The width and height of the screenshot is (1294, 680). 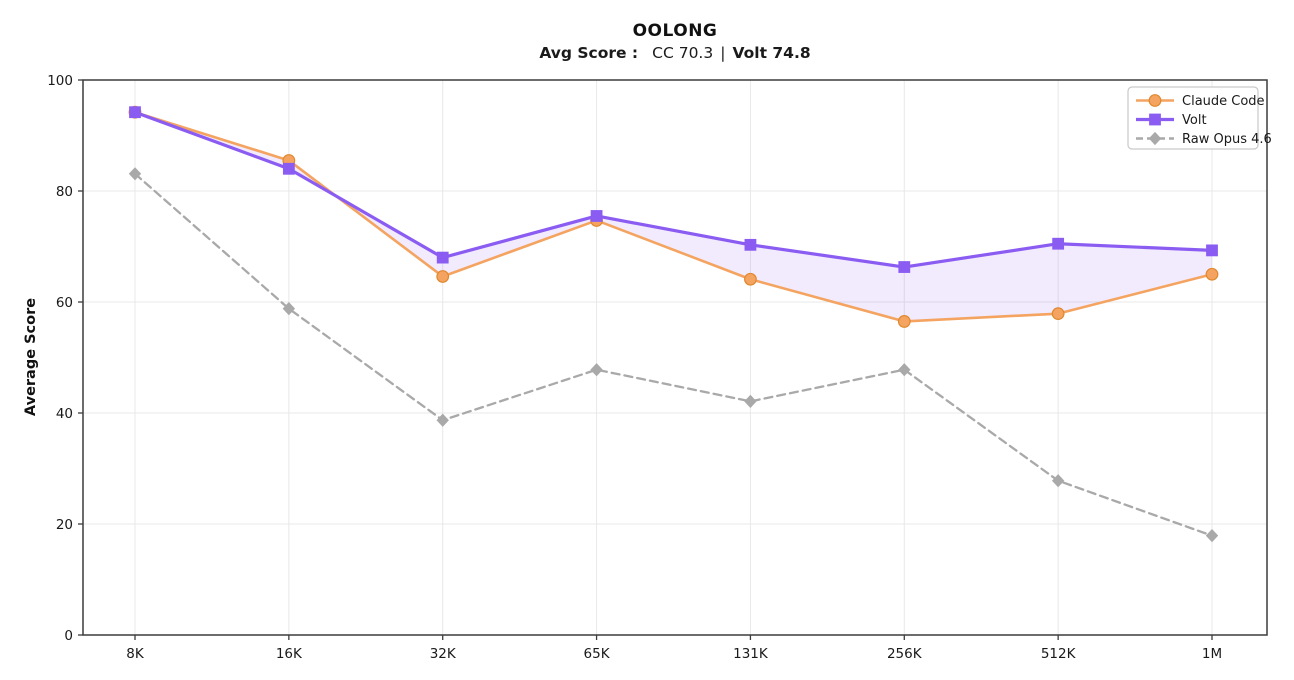 I want to click on legend-item-volt: Volt Raw Opus 4.6, so click(x=1204, y=130).